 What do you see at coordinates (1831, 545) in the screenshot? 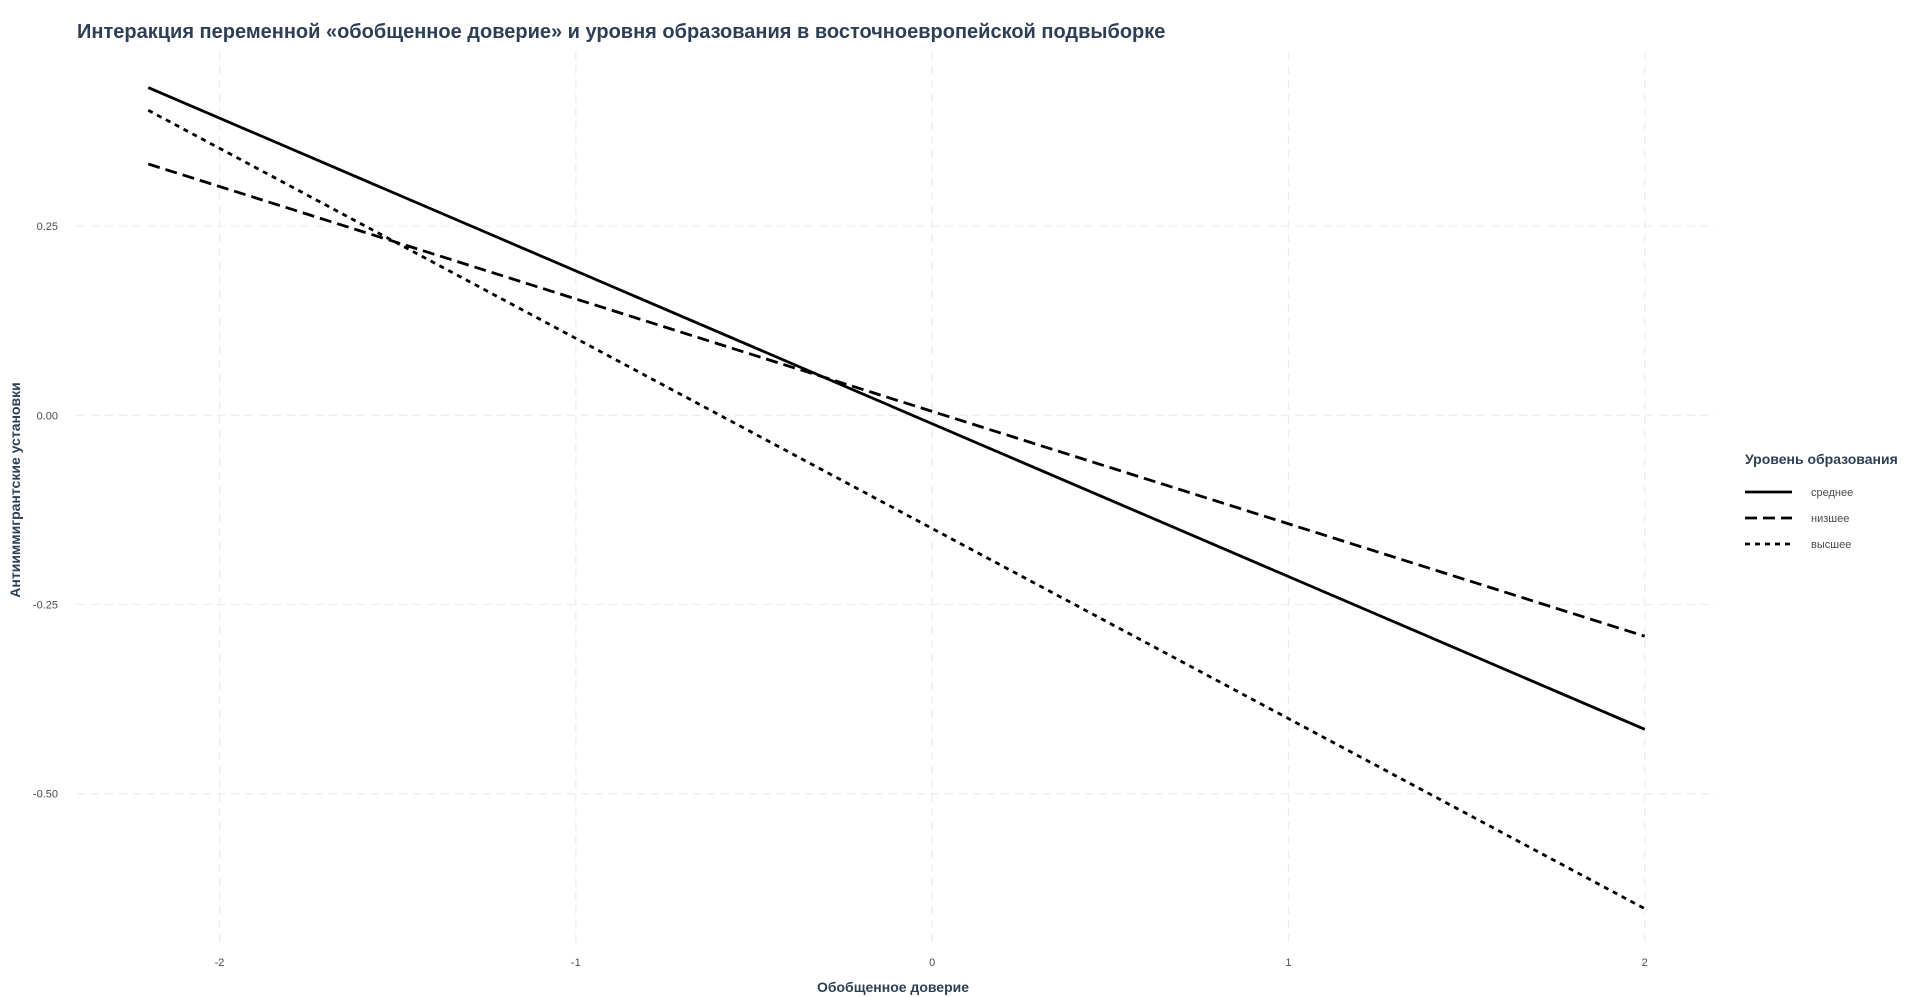
I see `legend-label: высшее` at bounding box center [1831, 545].